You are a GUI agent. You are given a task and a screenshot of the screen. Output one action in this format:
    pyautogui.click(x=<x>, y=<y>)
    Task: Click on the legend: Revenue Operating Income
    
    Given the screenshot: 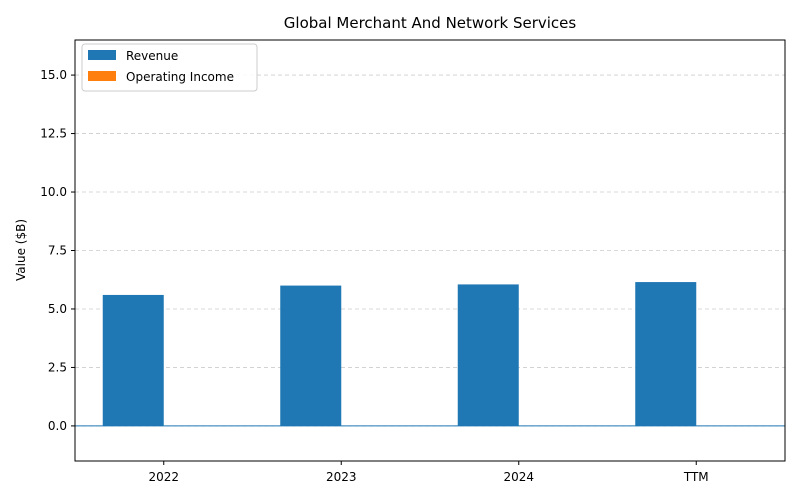 What is the action you would take?
    pyautogui.click(x=169, y=67)
    